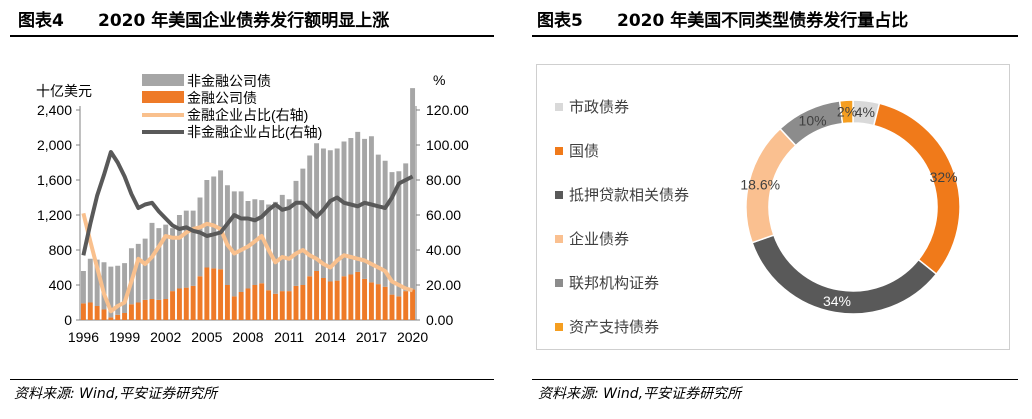 This screenshot has height=419, width=1032. I want to click on x-tick-label: 2002, so click(165, 337).